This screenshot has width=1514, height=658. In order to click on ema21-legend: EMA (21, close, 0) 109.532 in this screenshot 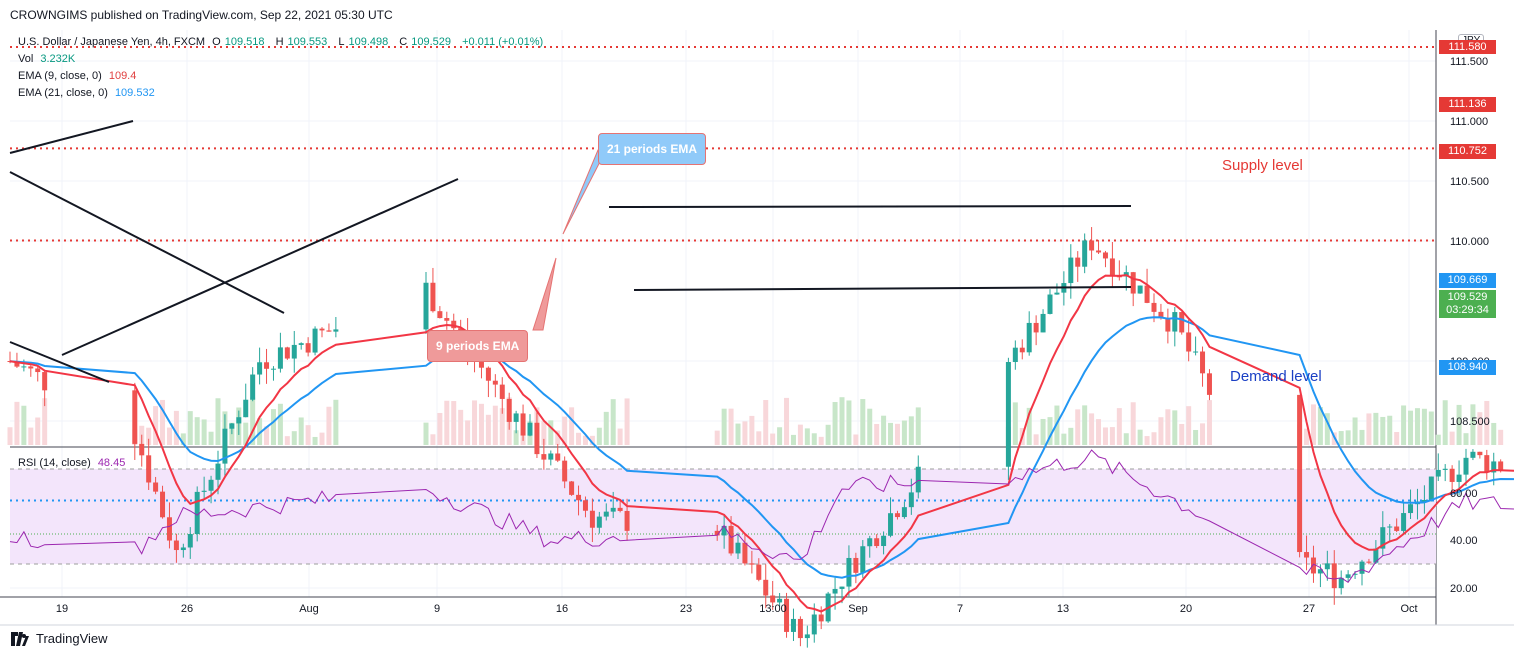, I will do `click(86, 93)`.